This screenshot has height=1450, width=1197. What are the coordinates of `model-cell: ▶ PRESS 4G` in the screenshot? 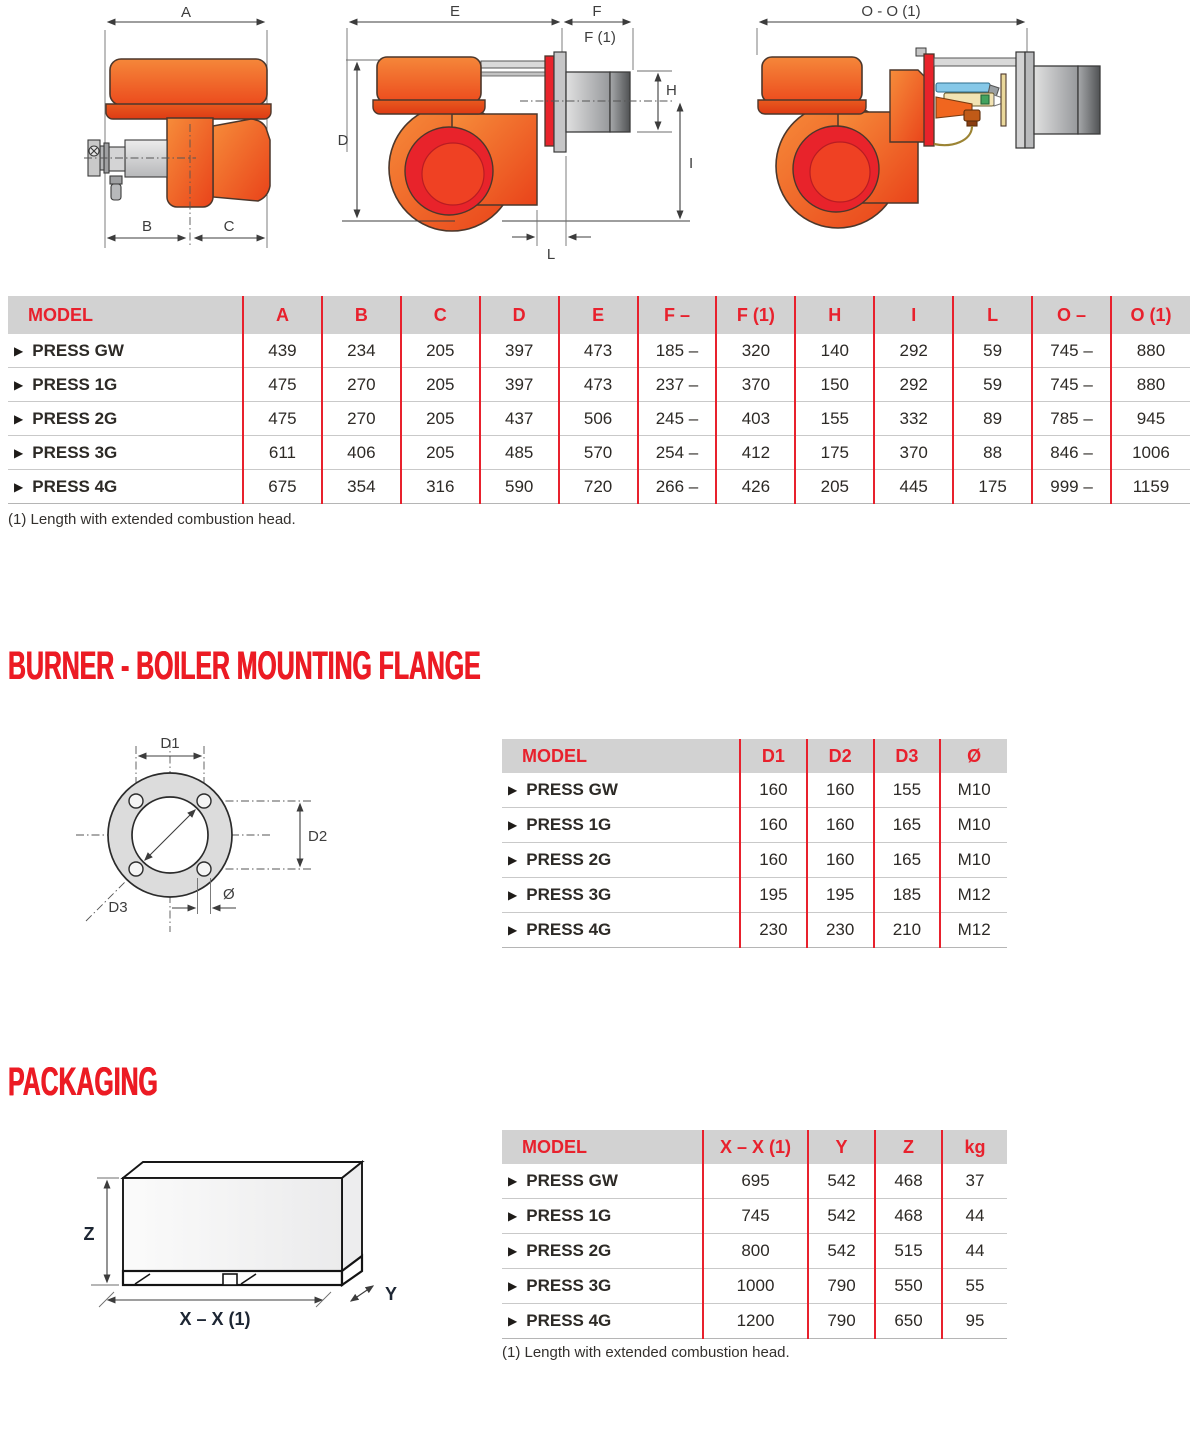 It's located at (621, 930).